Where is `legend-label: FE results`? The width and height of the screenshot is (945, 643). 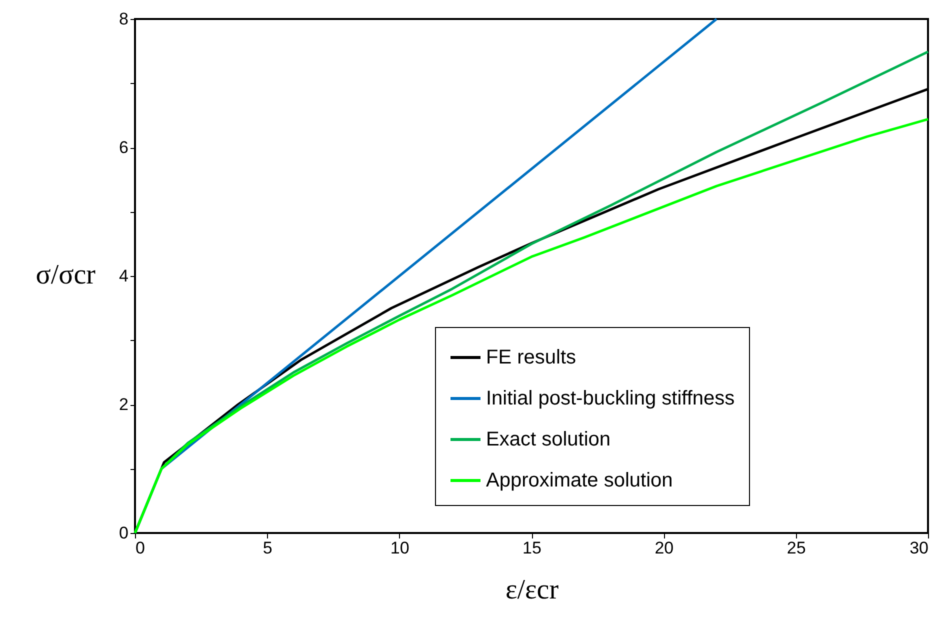 legend-label: FE results is located at coordinates (531, 357).